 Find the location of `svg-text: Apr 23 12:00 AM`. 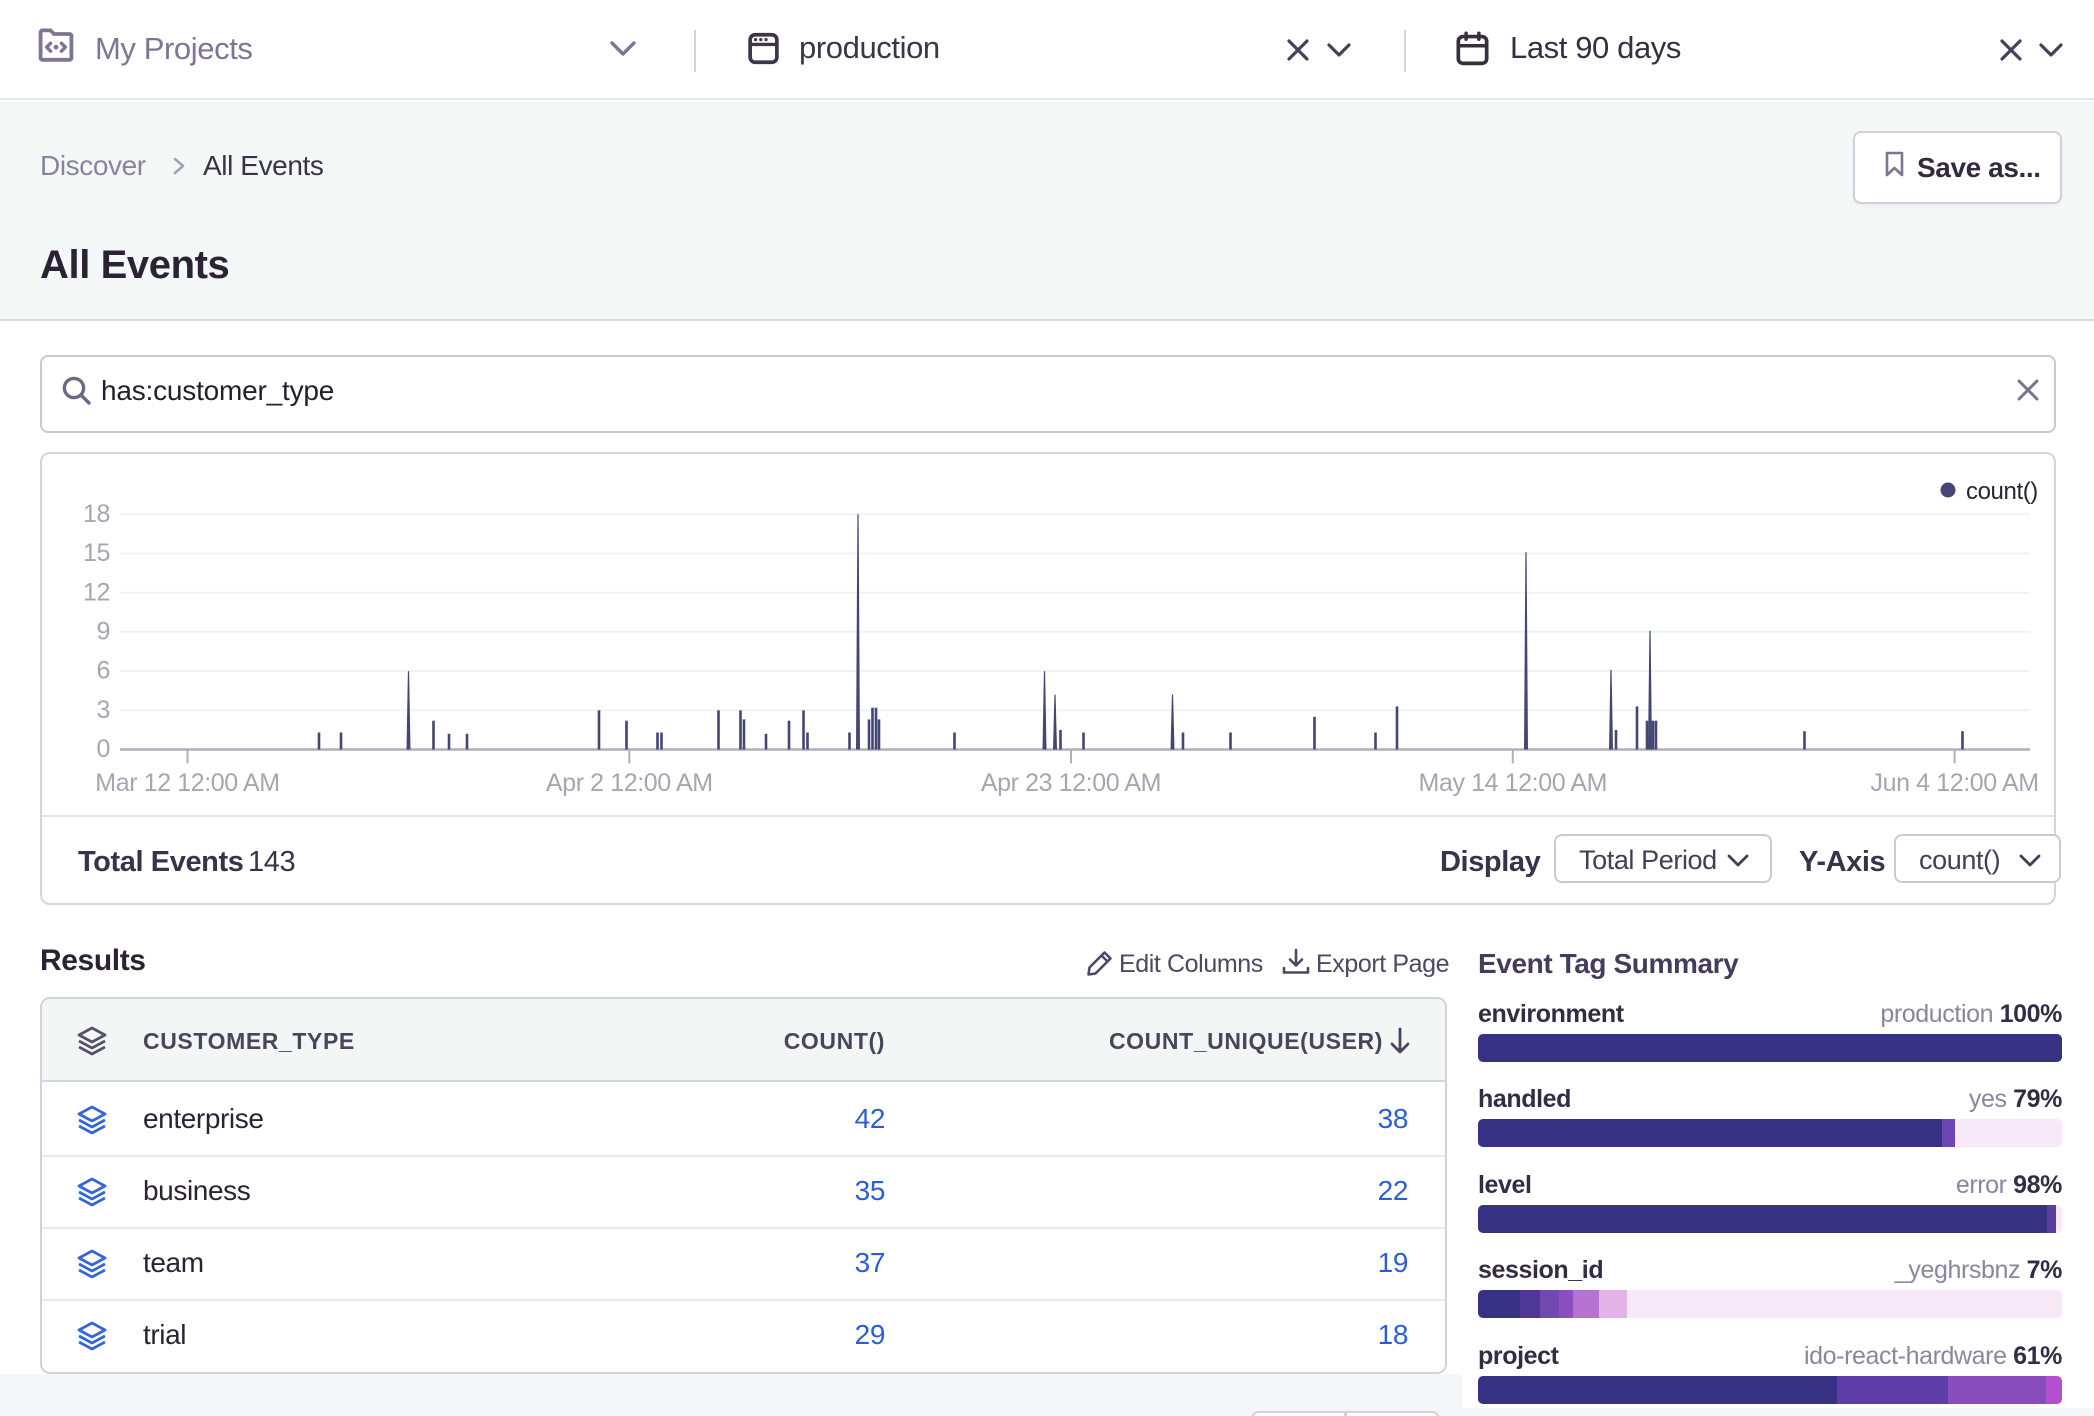

svg-text: Apr 23 12:00 AM is located at coordinates (1071, 783).